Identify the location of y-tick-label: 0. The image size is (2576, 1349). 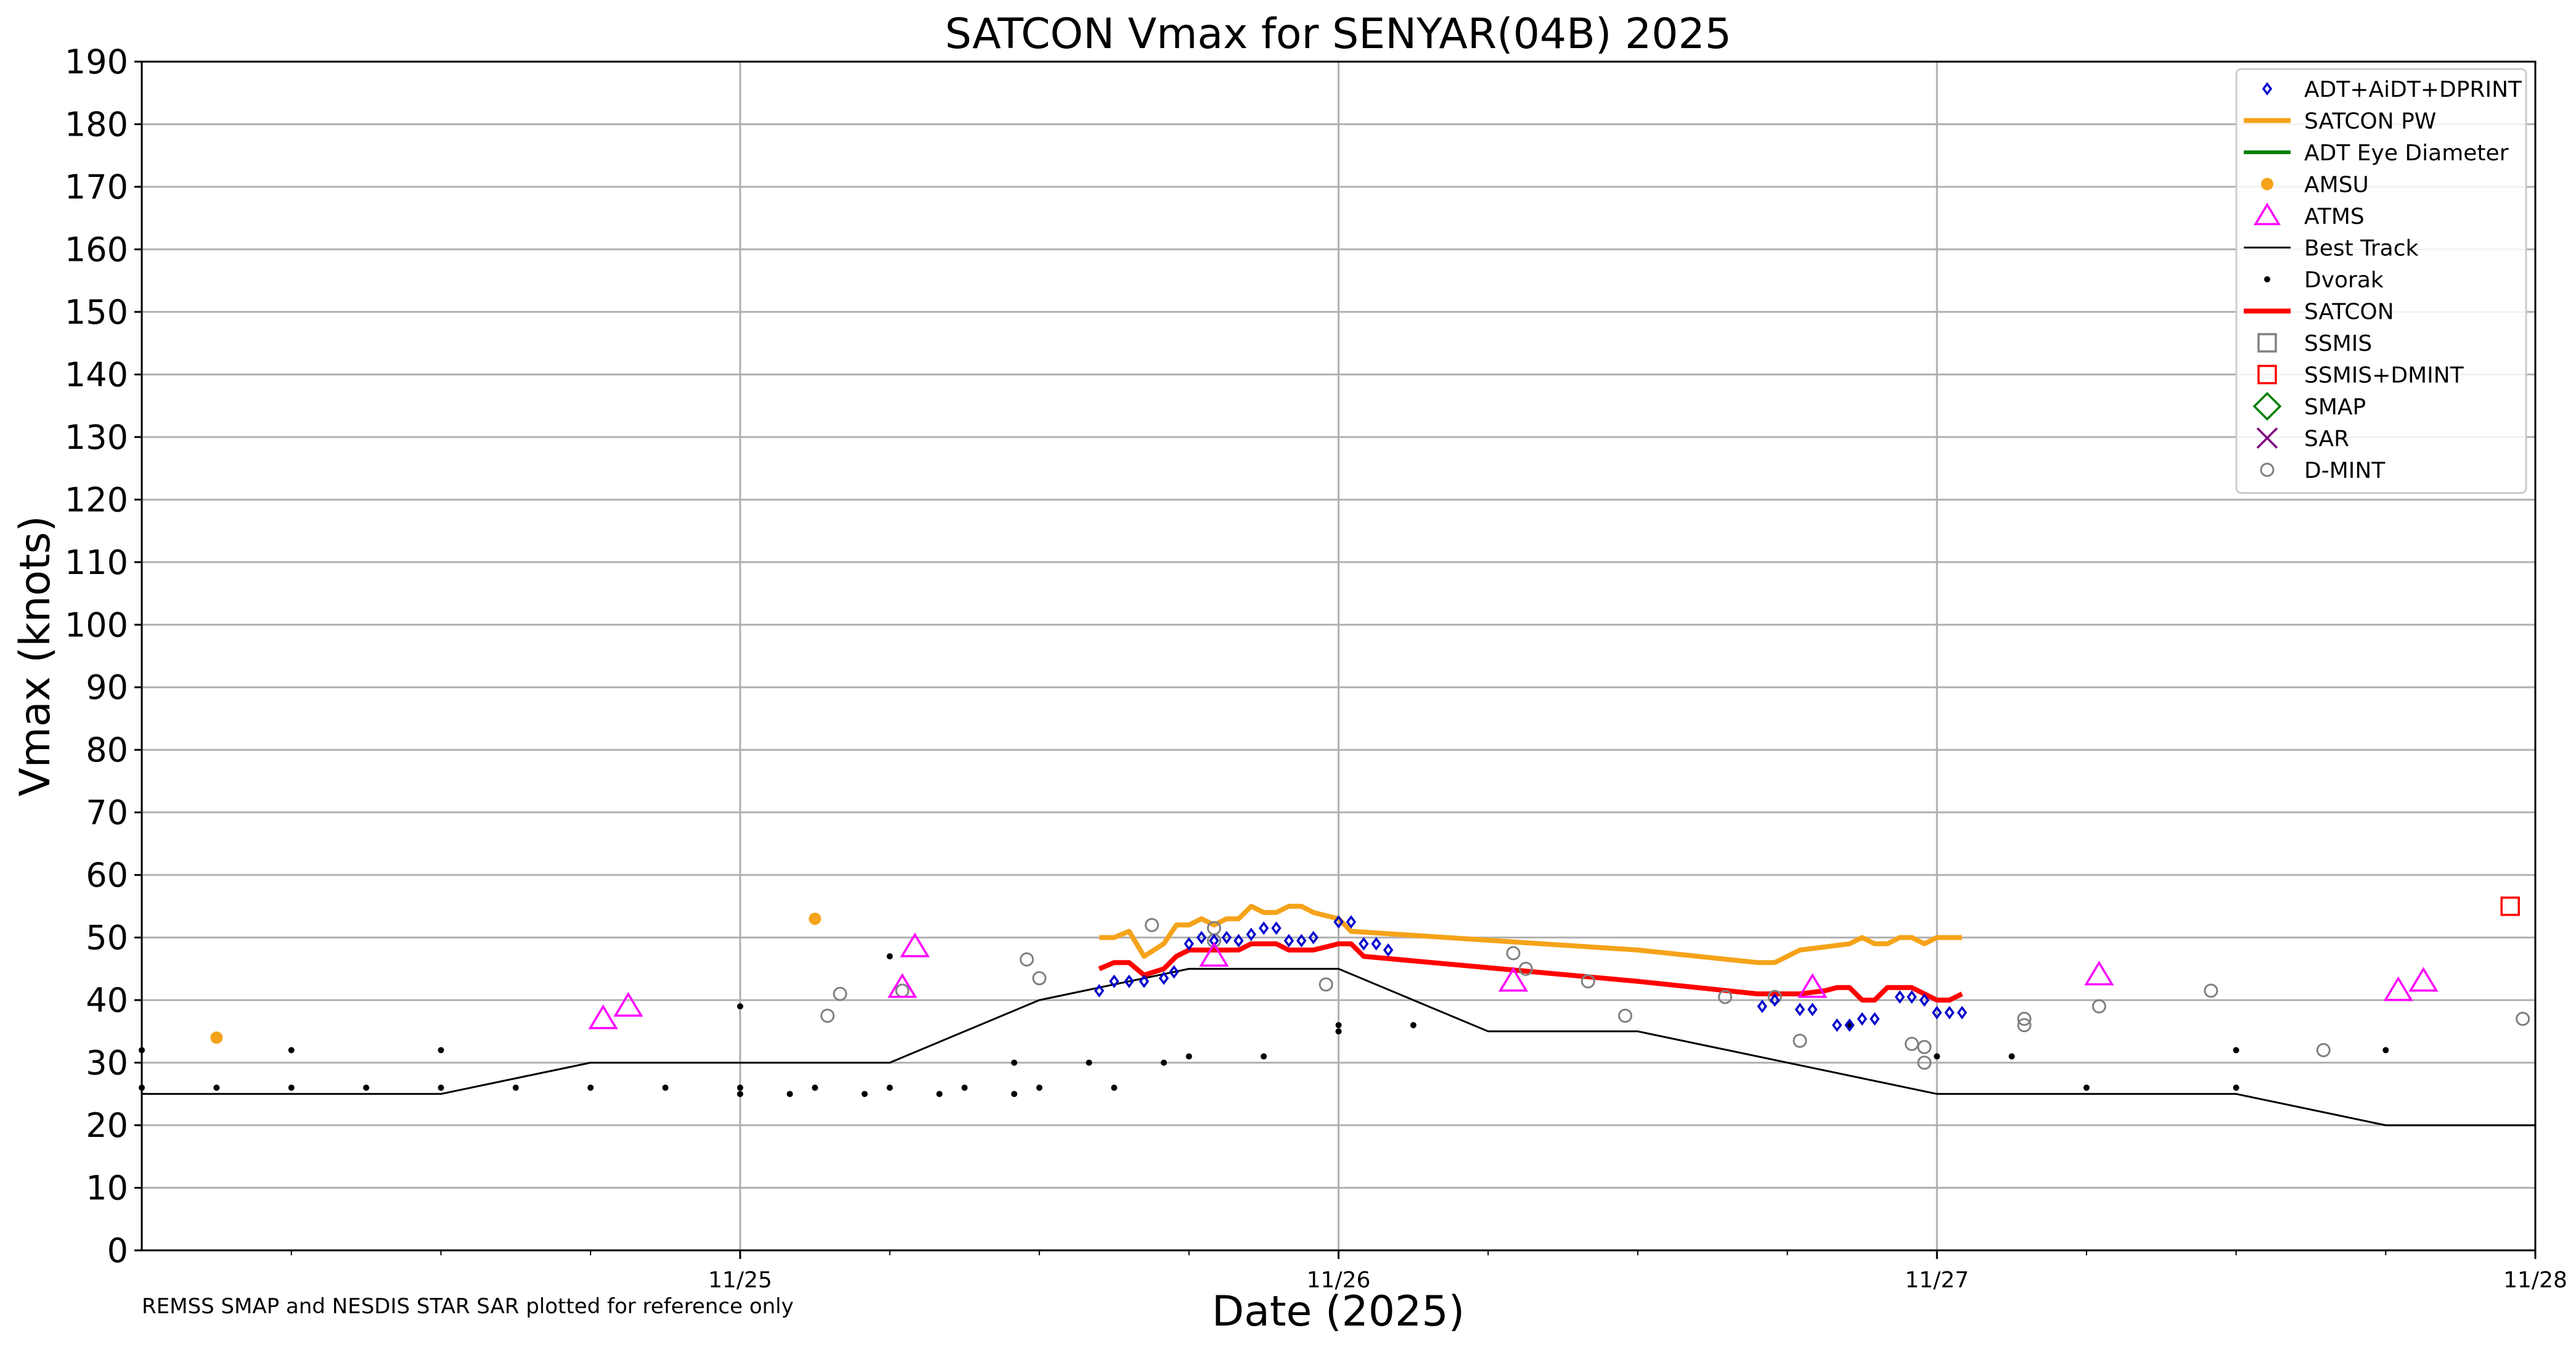
(117, 1250).